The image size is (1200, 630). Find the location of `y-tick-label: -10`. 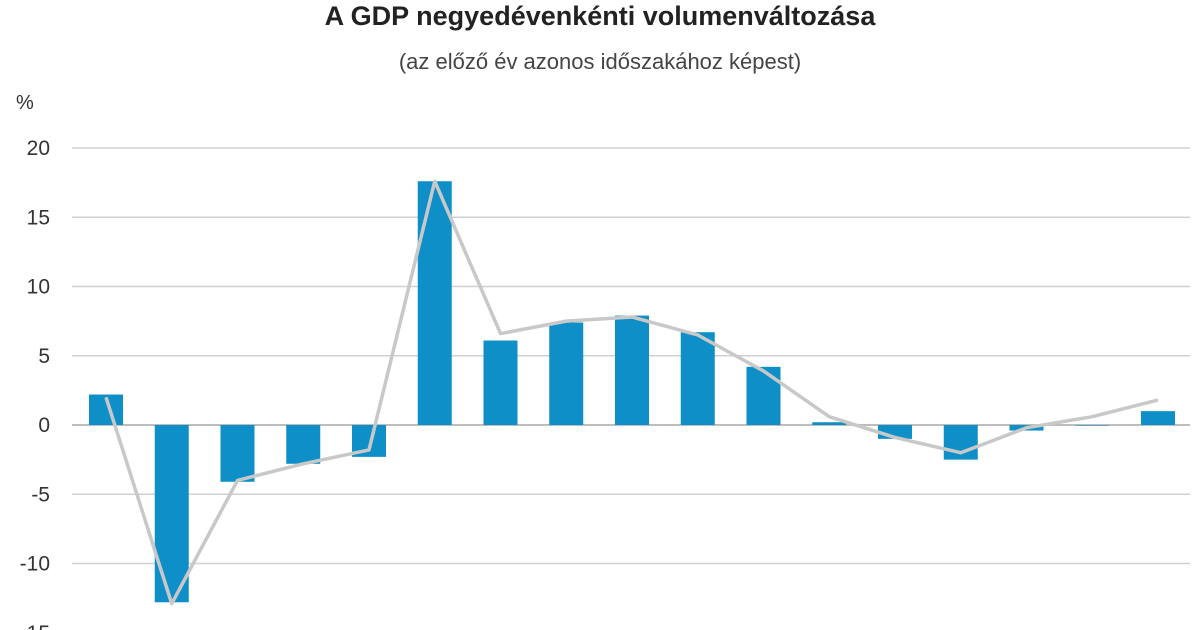

y-tick-label: -10 is located at coordinates (35, 564).